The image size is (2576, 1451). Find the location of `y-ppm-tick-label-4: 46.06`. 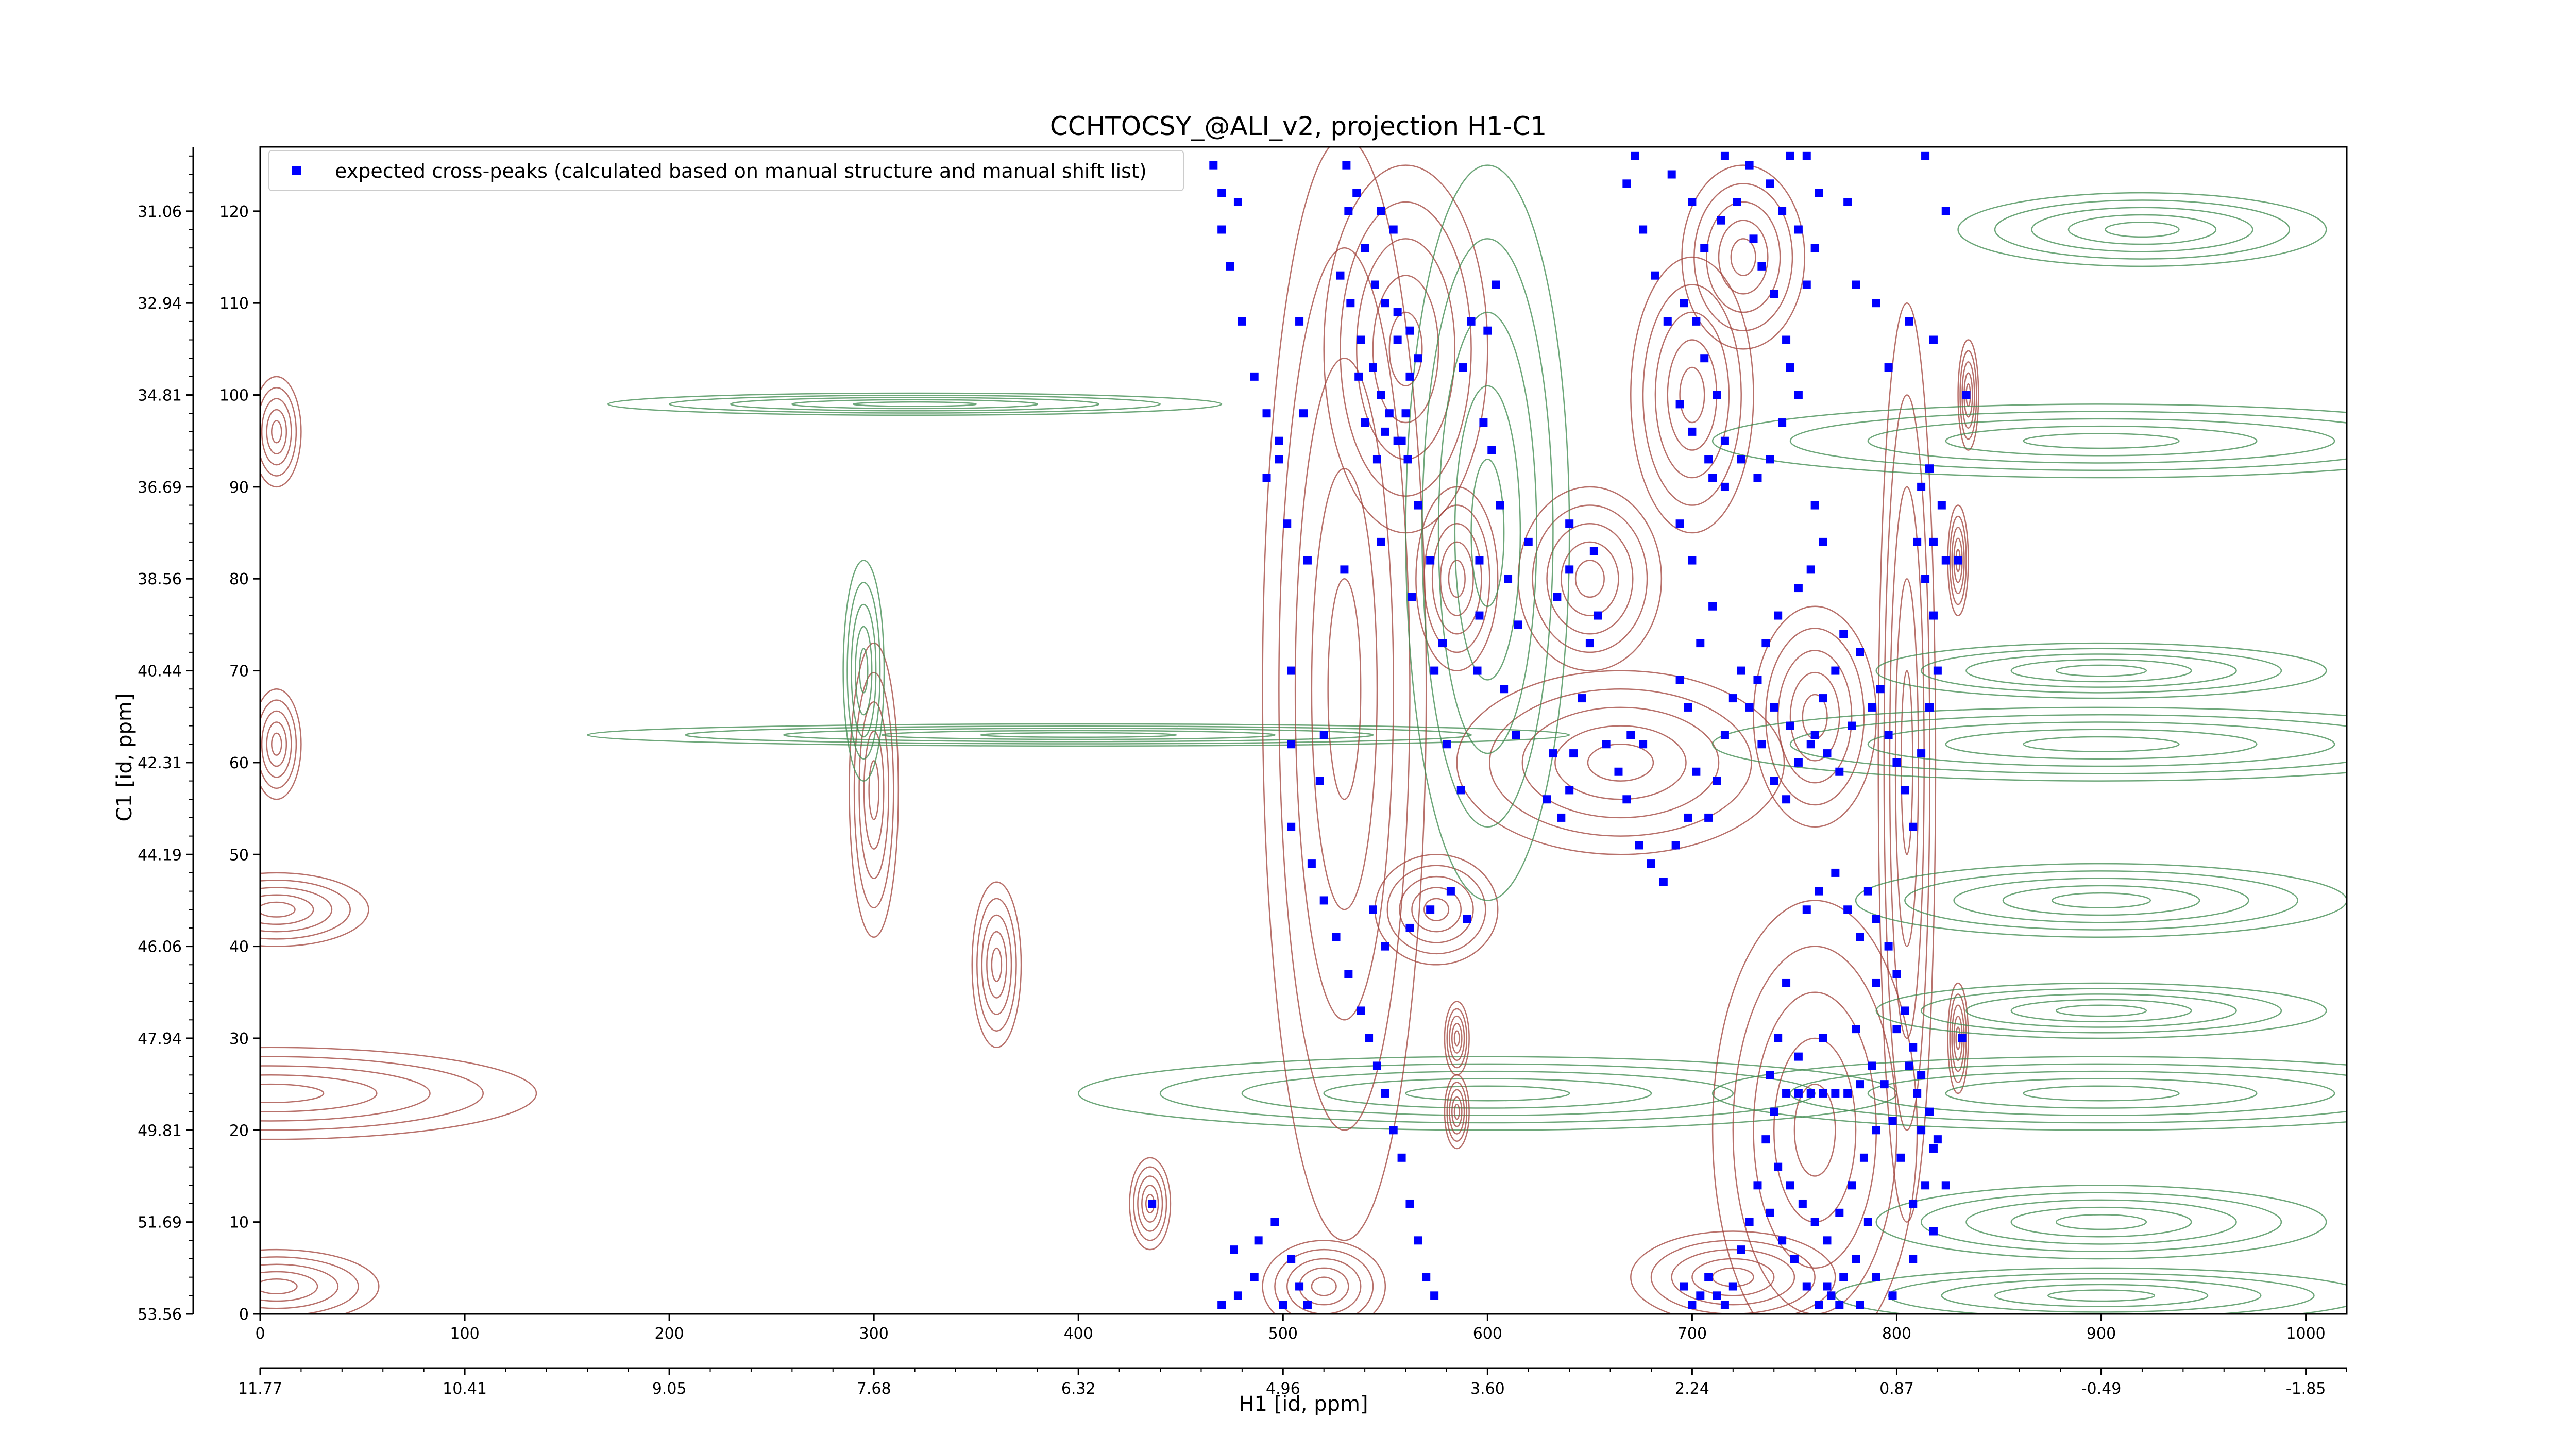

y-ppm-tick-label-4: 46.06 is located at coordinates (160, 947).